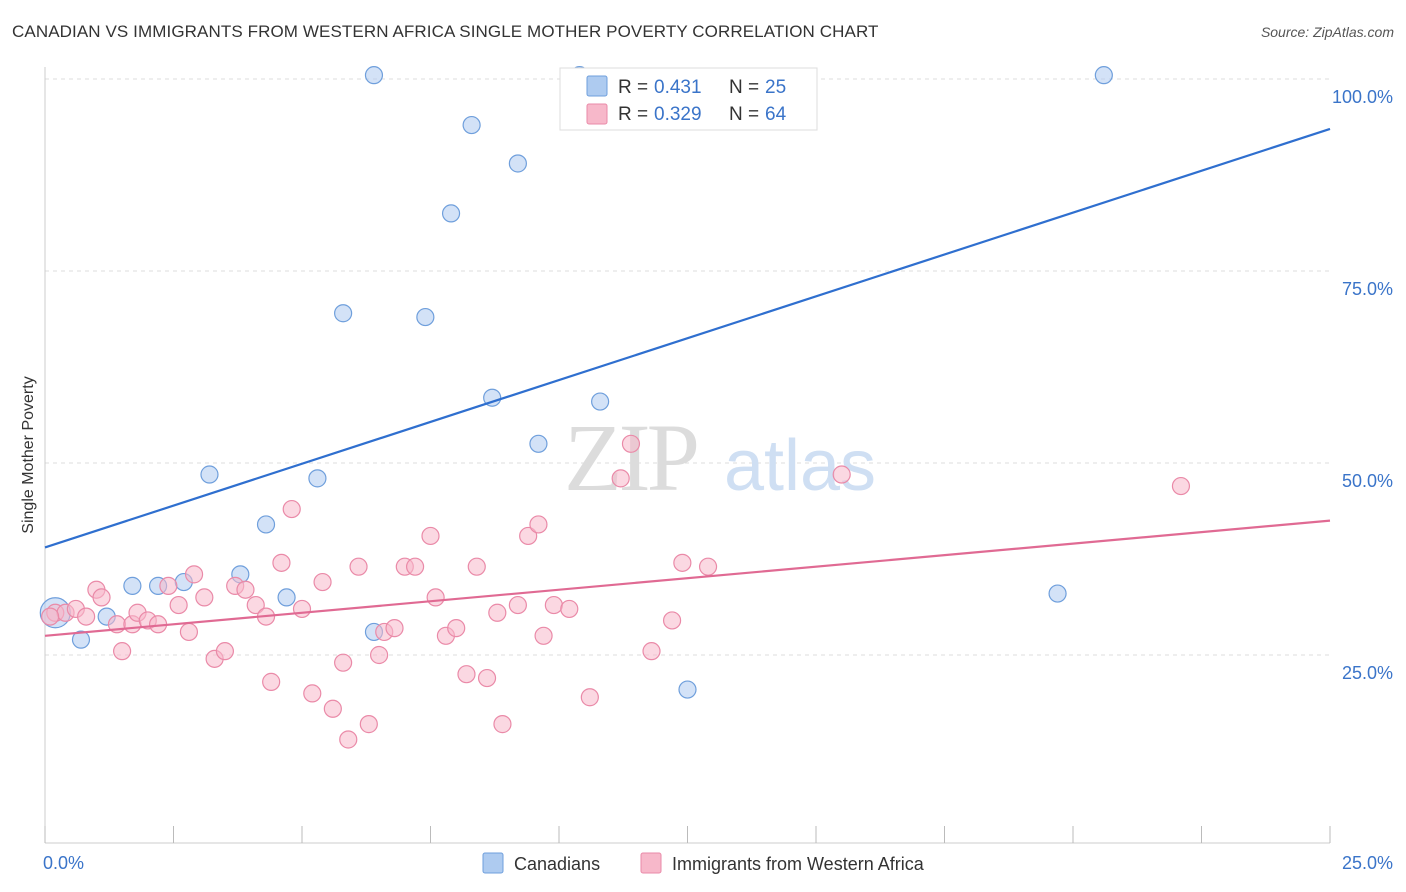 The image size is (1406, 892). Describe the element at coordinates (798, 864) in the screenshot. I see `legend-label-immigrants: Immigrants from Western Africa` at that location.